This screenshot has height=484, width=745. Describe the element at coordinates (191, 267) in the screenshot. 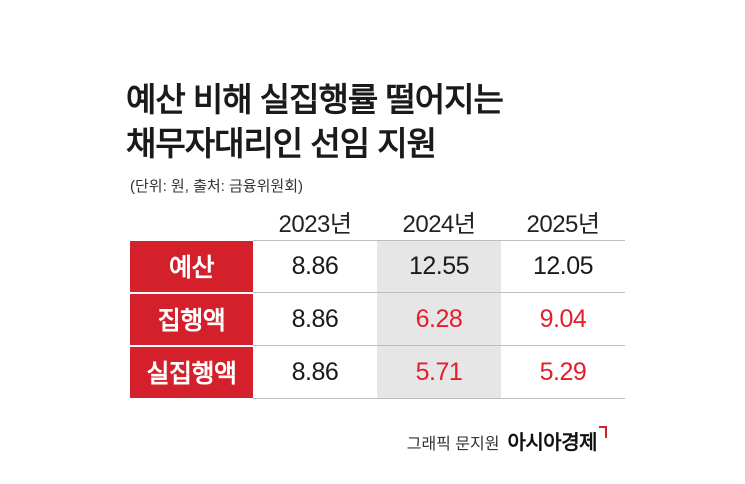

I see `row-label: 예산` at that location.